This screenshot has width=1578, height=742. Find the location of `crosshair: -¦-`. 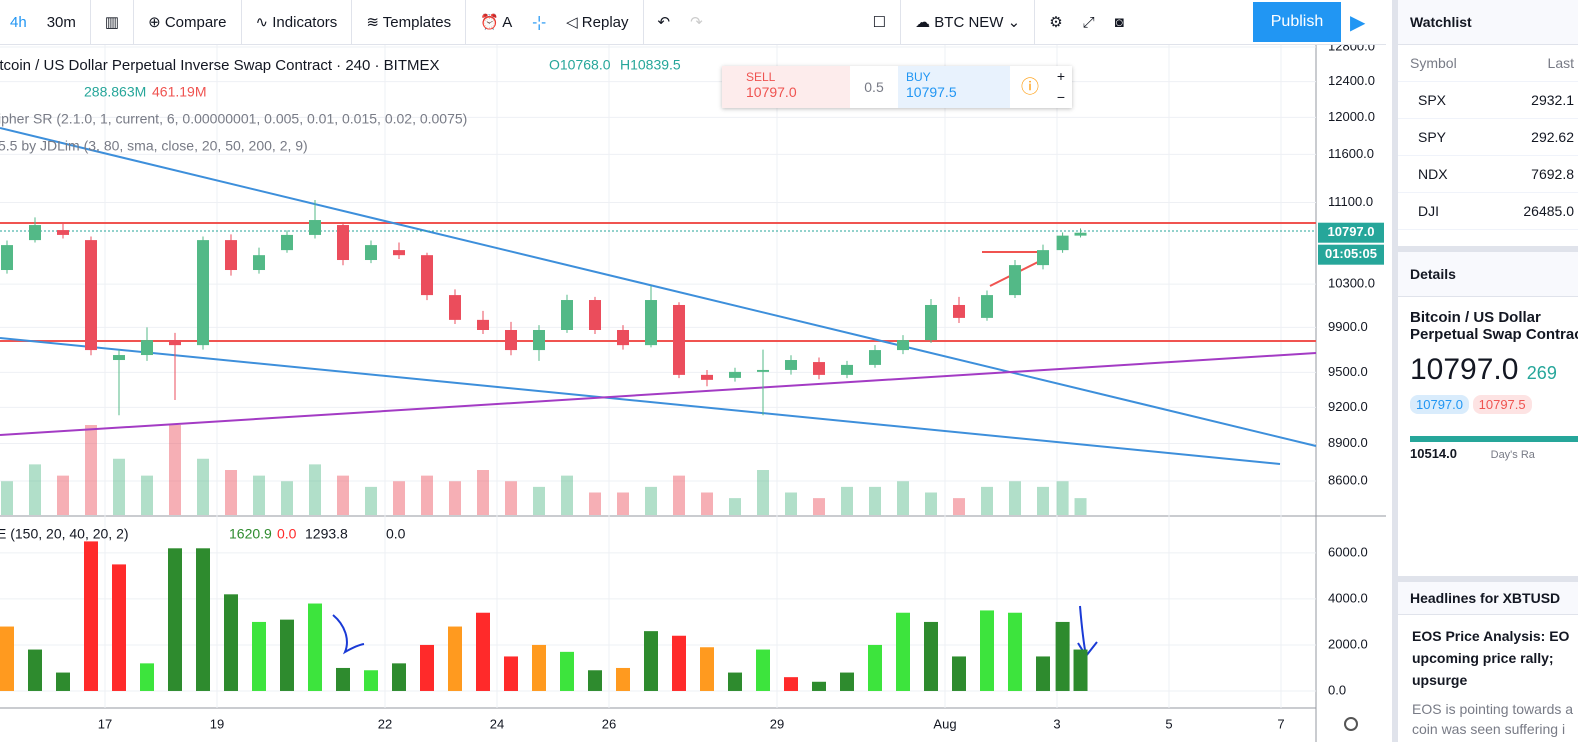

crosshair: -¦- is located at coordinates (539, 22).